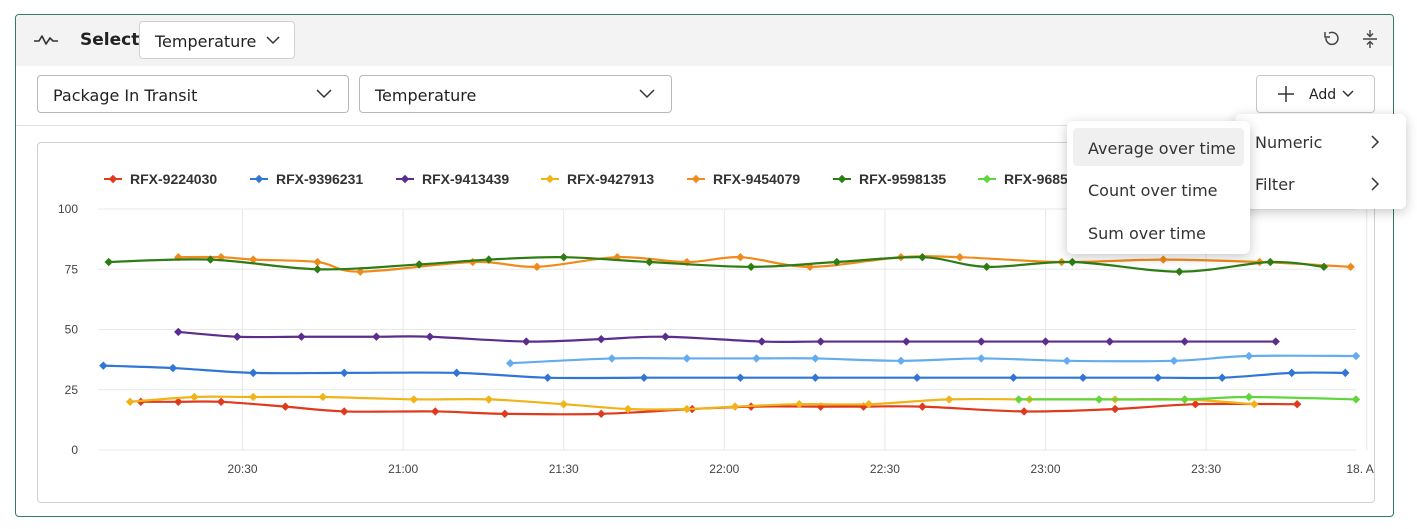 This screenshot has width=1417, height=529. What do you see at coordinates (193, 94) in the screenshot?
I see `entity-dropdown: Package In Transit` at bounding box center [193, 94].